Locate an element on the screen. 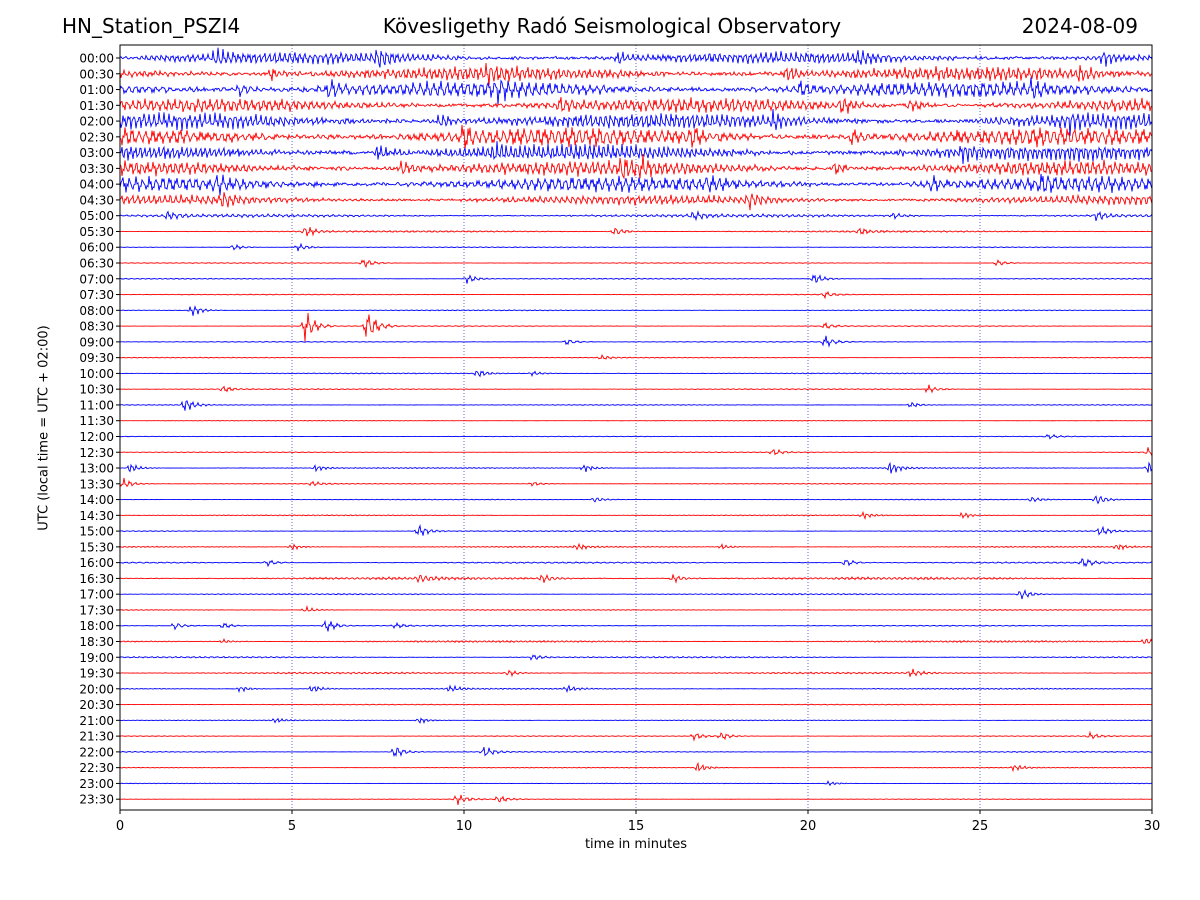 The image size is (1200, 900). y-tick-label: 07:30 is located at coordinates (96, 295).